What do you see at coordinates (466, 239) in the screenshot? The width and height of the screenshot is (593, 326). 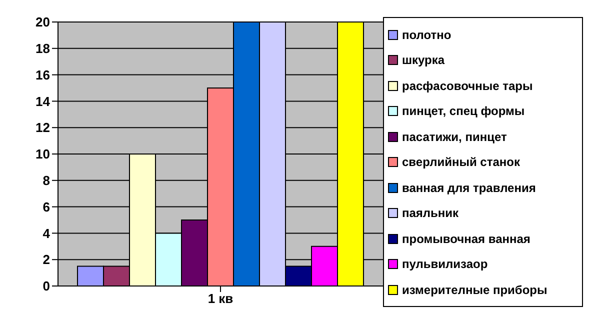 I see `legend-label: промывочная ванная` at bounding box center [466, 239].